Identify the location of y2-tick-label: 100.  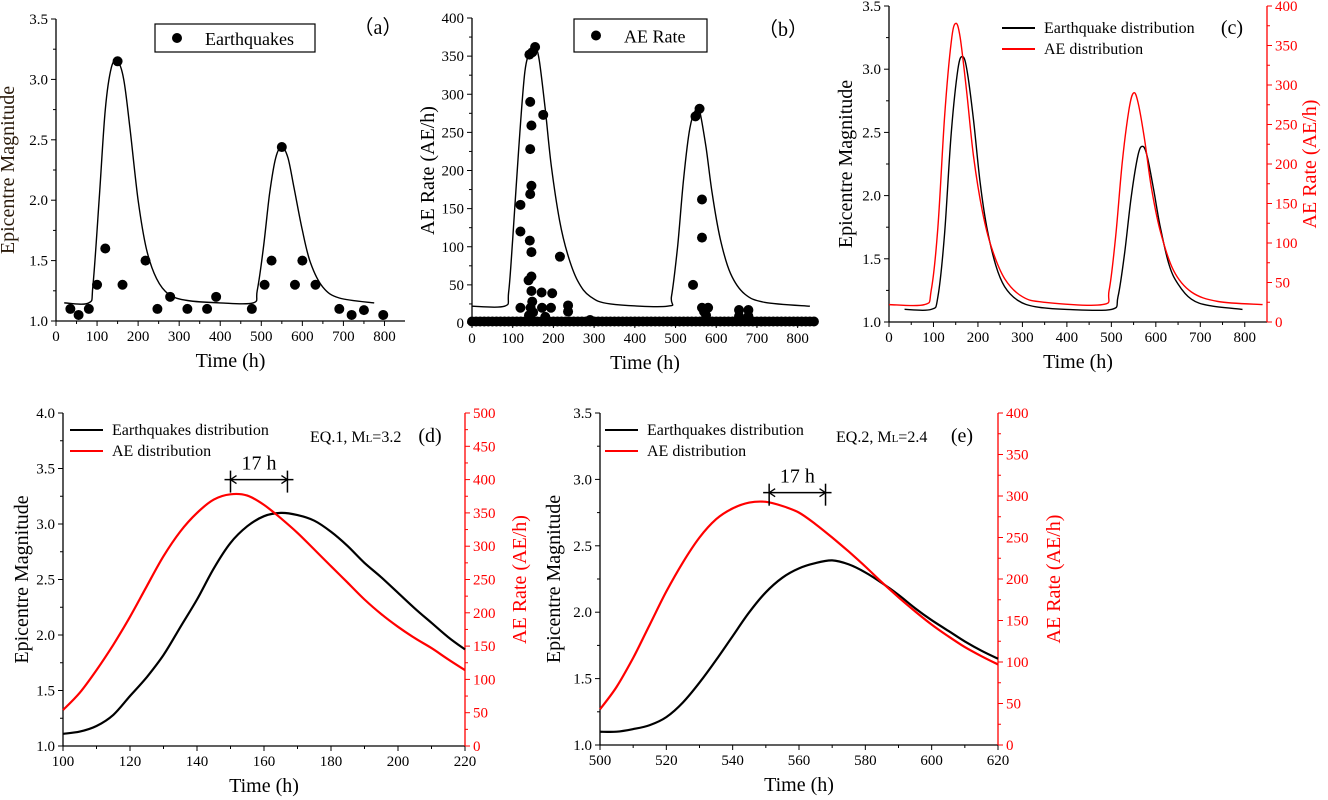
(1286, 244).